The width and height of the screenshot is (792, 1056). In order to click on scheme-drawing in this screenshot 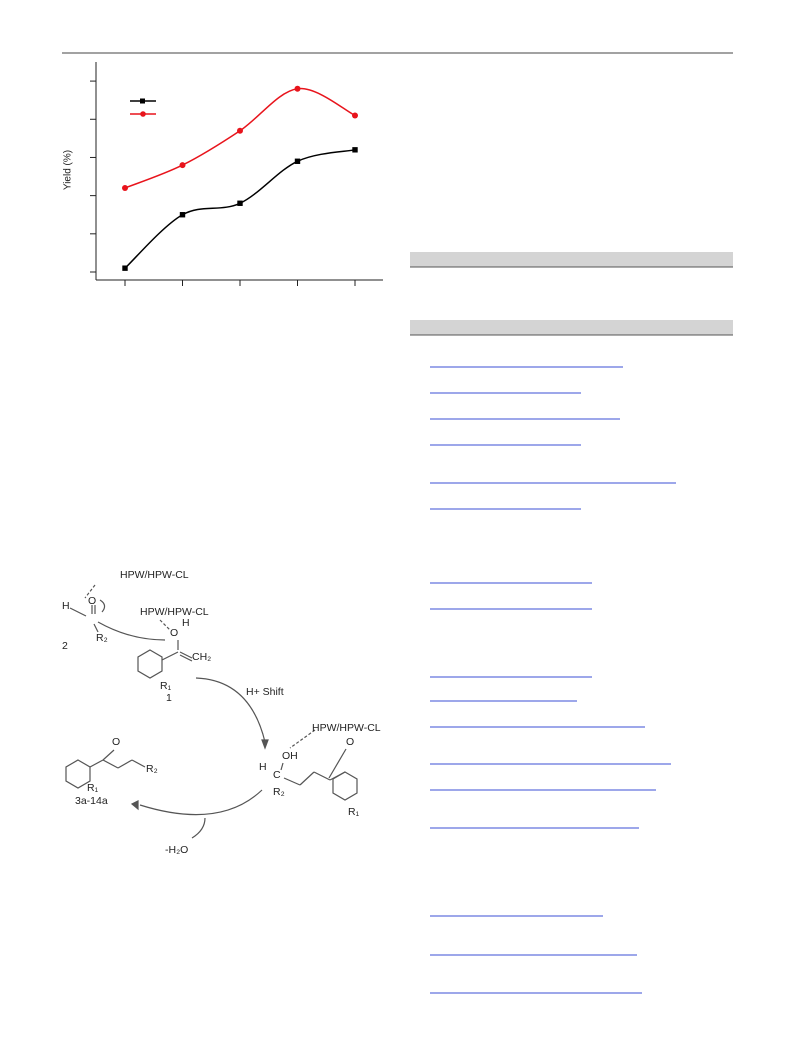, I will do `click(211, 711)`.